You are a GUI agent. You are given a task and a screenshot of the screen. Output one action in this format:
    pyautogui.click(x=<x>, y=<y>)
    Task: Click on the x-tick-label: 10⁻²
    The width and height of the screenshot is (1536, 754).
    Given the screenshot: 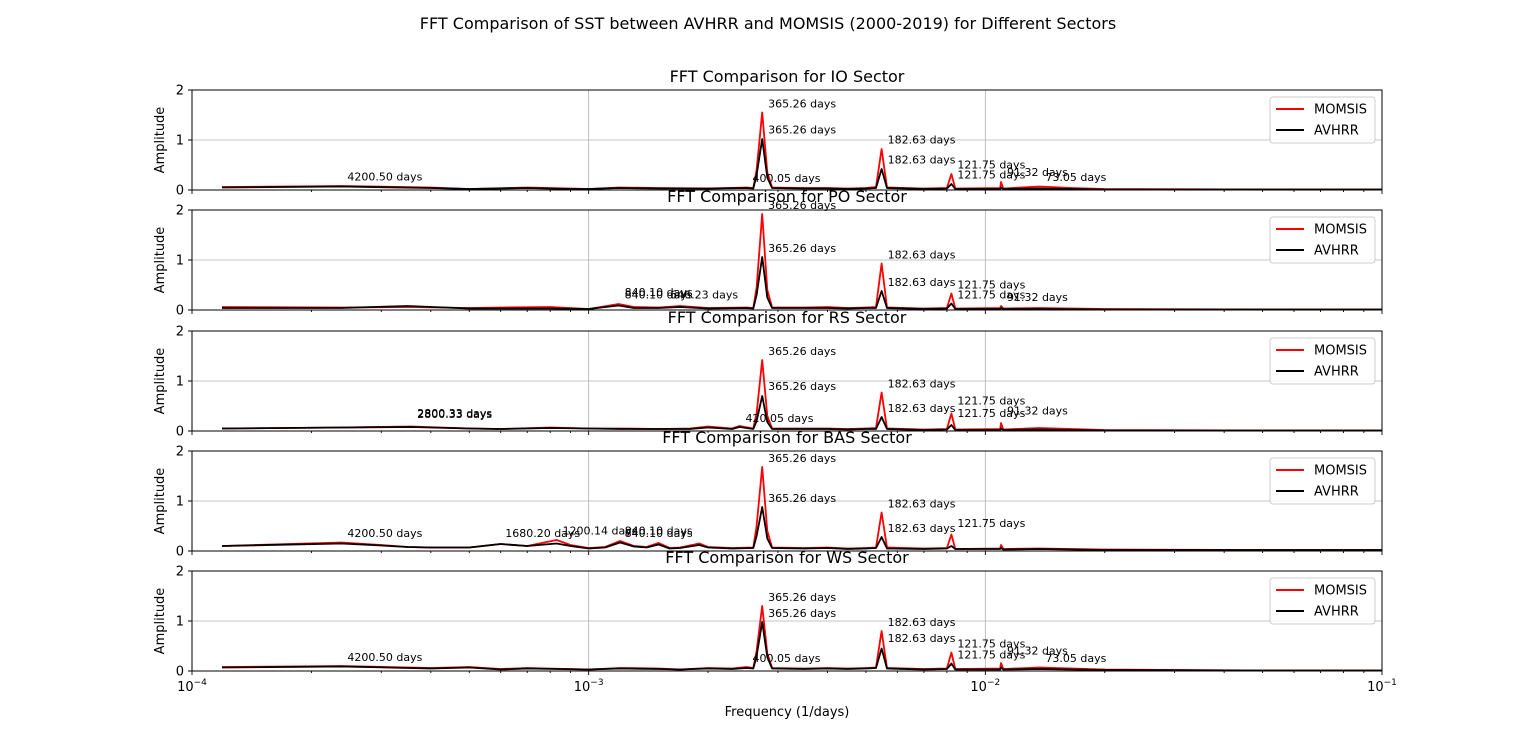 What is the action you would take?
    pyautogui.click(x=985, y=686)
    